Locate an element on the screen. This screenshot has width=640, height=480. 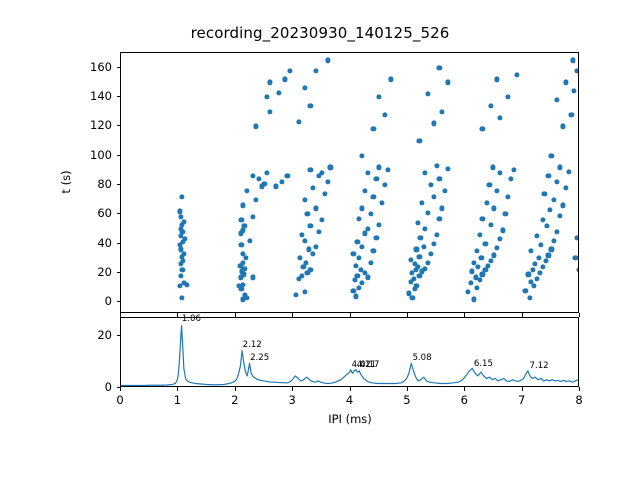
histogram-x-axis-label: IPI (ms) is located at coordinates (350, 419).